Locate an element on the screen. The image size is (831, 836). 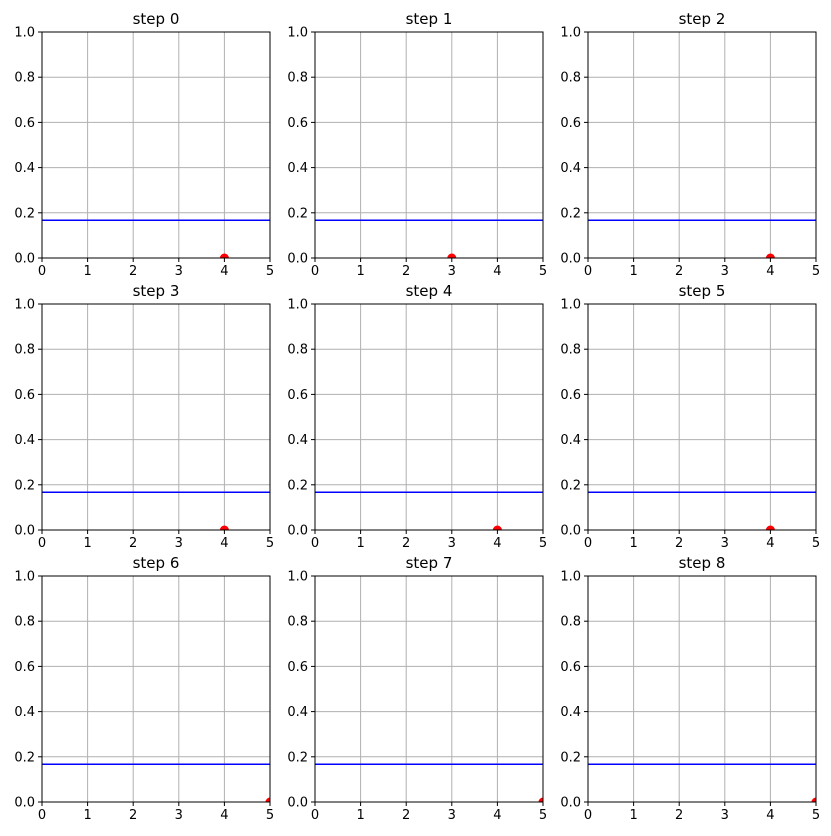
subplot-title: step 4 is located at coordinates (429, 291).